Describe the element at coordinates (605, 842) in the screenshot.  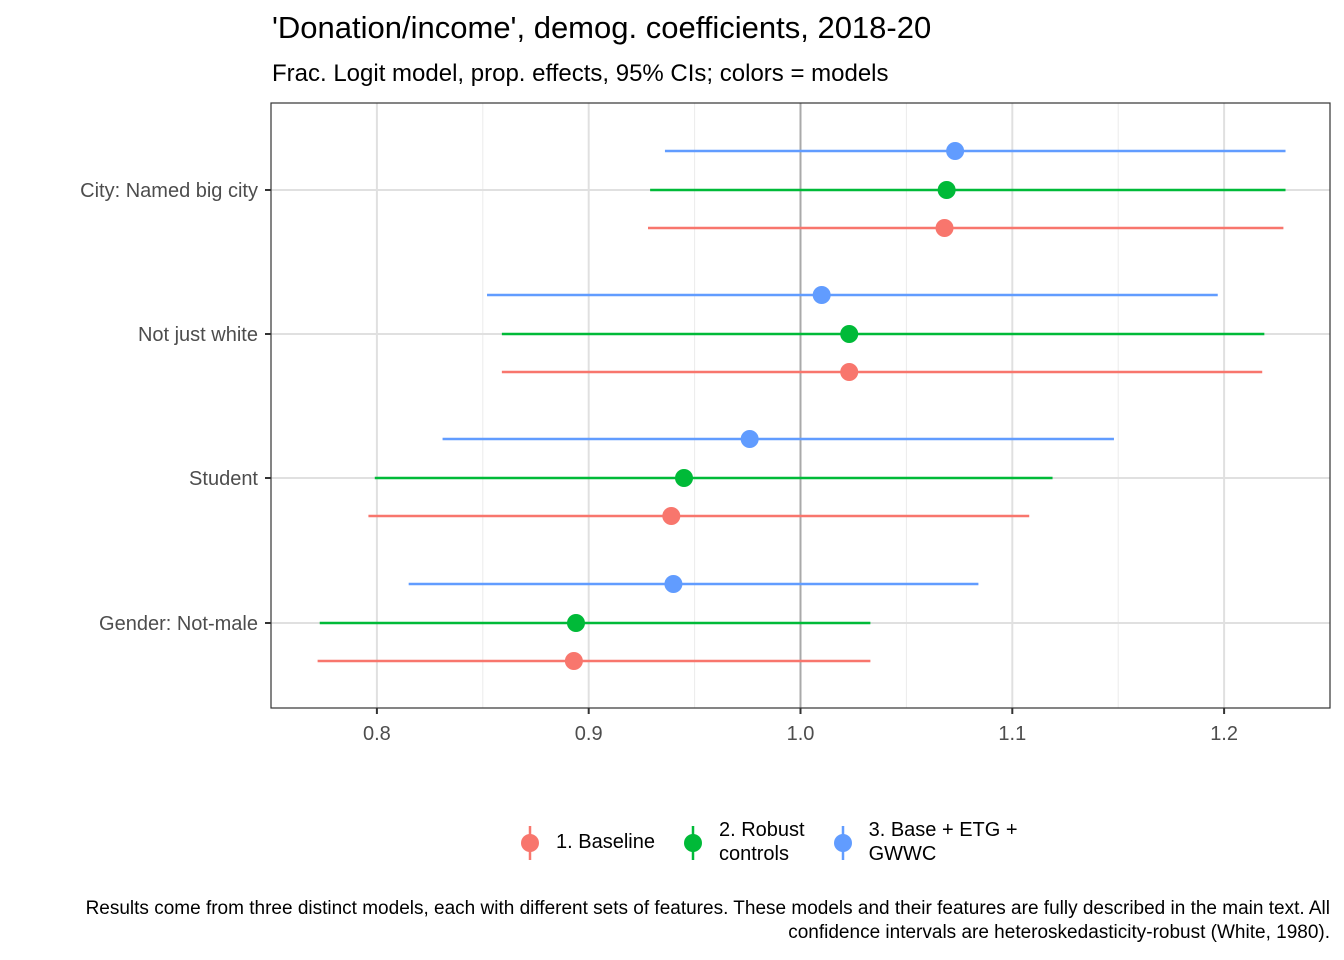
I see `legend-label: 1. Baseline` at that location.